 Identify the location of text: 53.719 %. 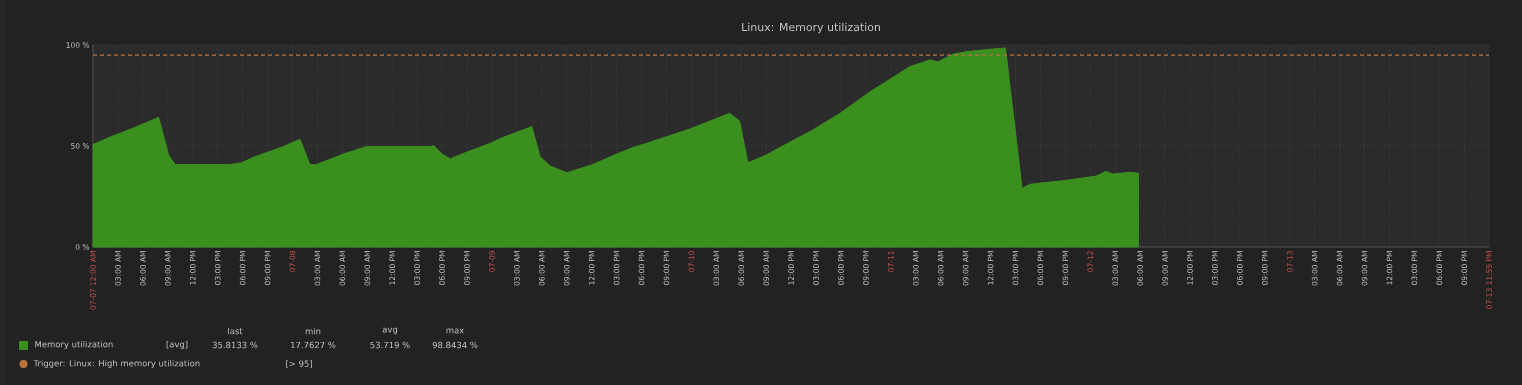
(390, 345).